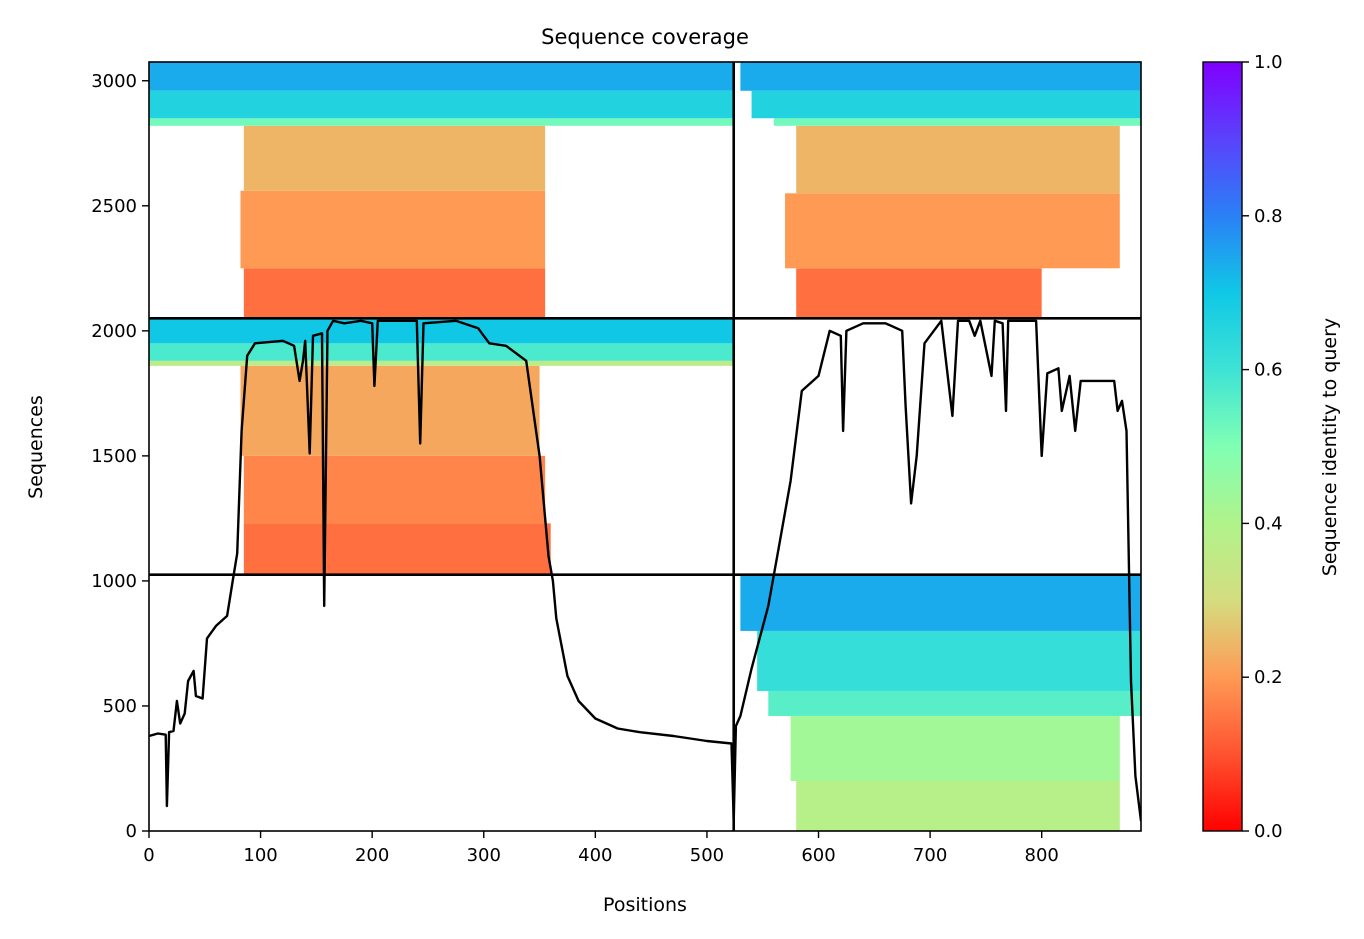  What do you see at coordinates (260, 855) in the screenshot?
I see `x-tick-label: 100` at bounding box center [260, 855].